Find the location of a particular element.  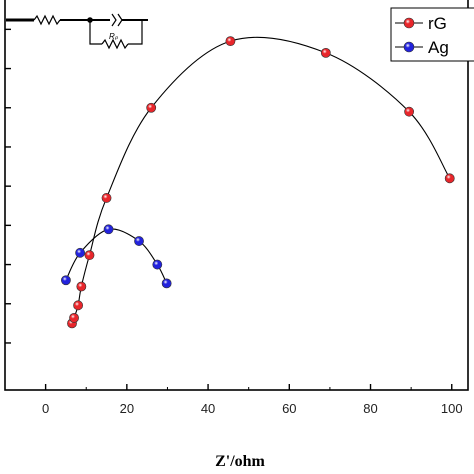

x-axis-ticks: 0 20 40 60 80 100 is located at coordinates (233, 400).